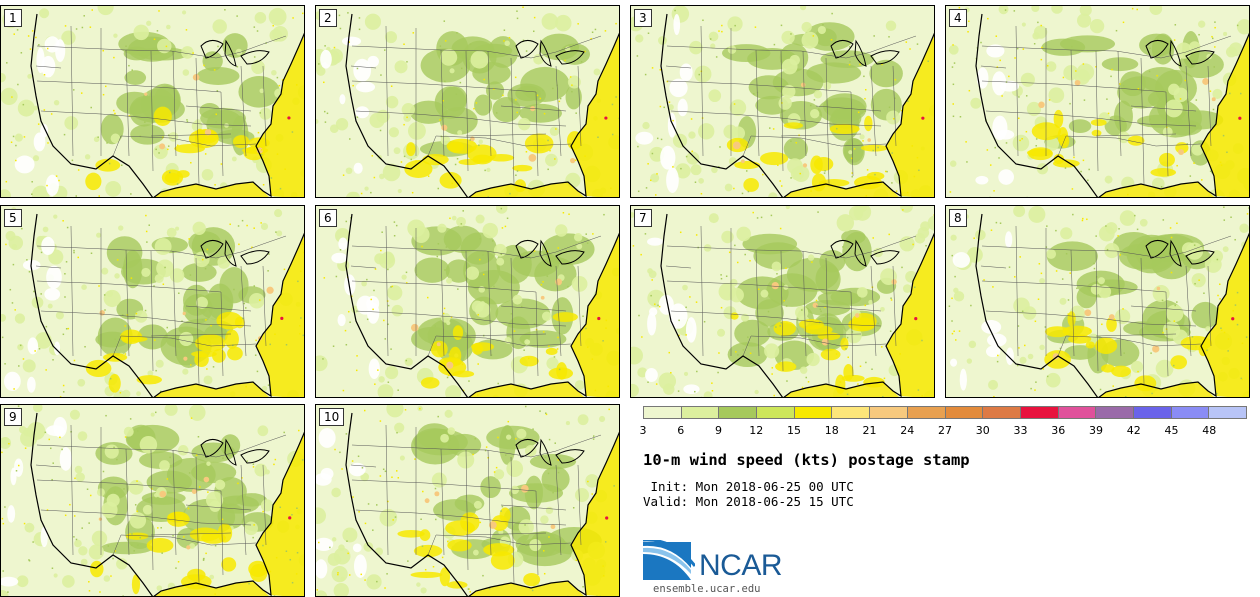  I want to click on member-panel: 10, so click(467, 500).